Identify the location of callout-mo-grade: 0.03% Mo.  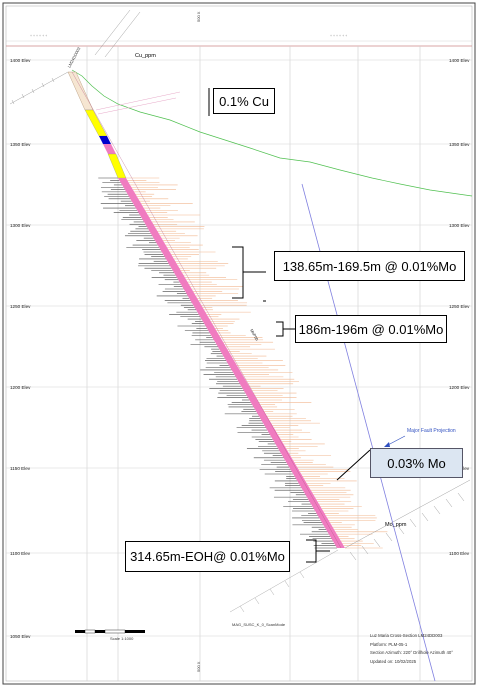
(416, 463).